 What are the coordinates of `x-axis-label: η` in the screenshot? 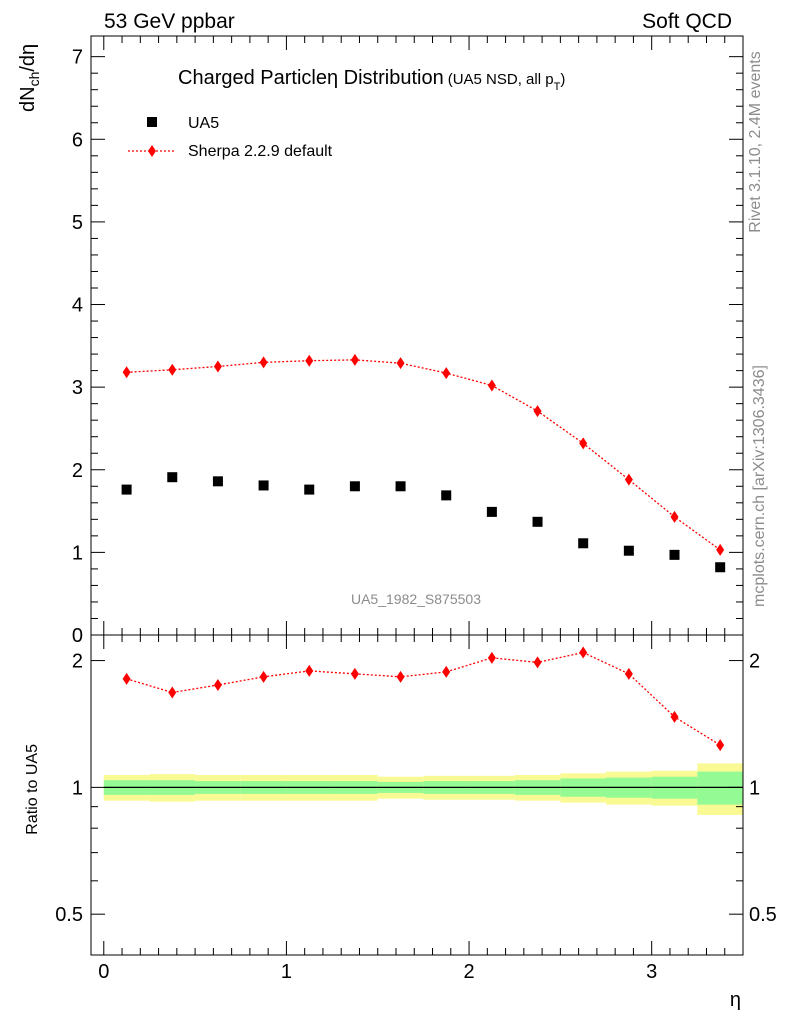 It's located at (735, 1000).